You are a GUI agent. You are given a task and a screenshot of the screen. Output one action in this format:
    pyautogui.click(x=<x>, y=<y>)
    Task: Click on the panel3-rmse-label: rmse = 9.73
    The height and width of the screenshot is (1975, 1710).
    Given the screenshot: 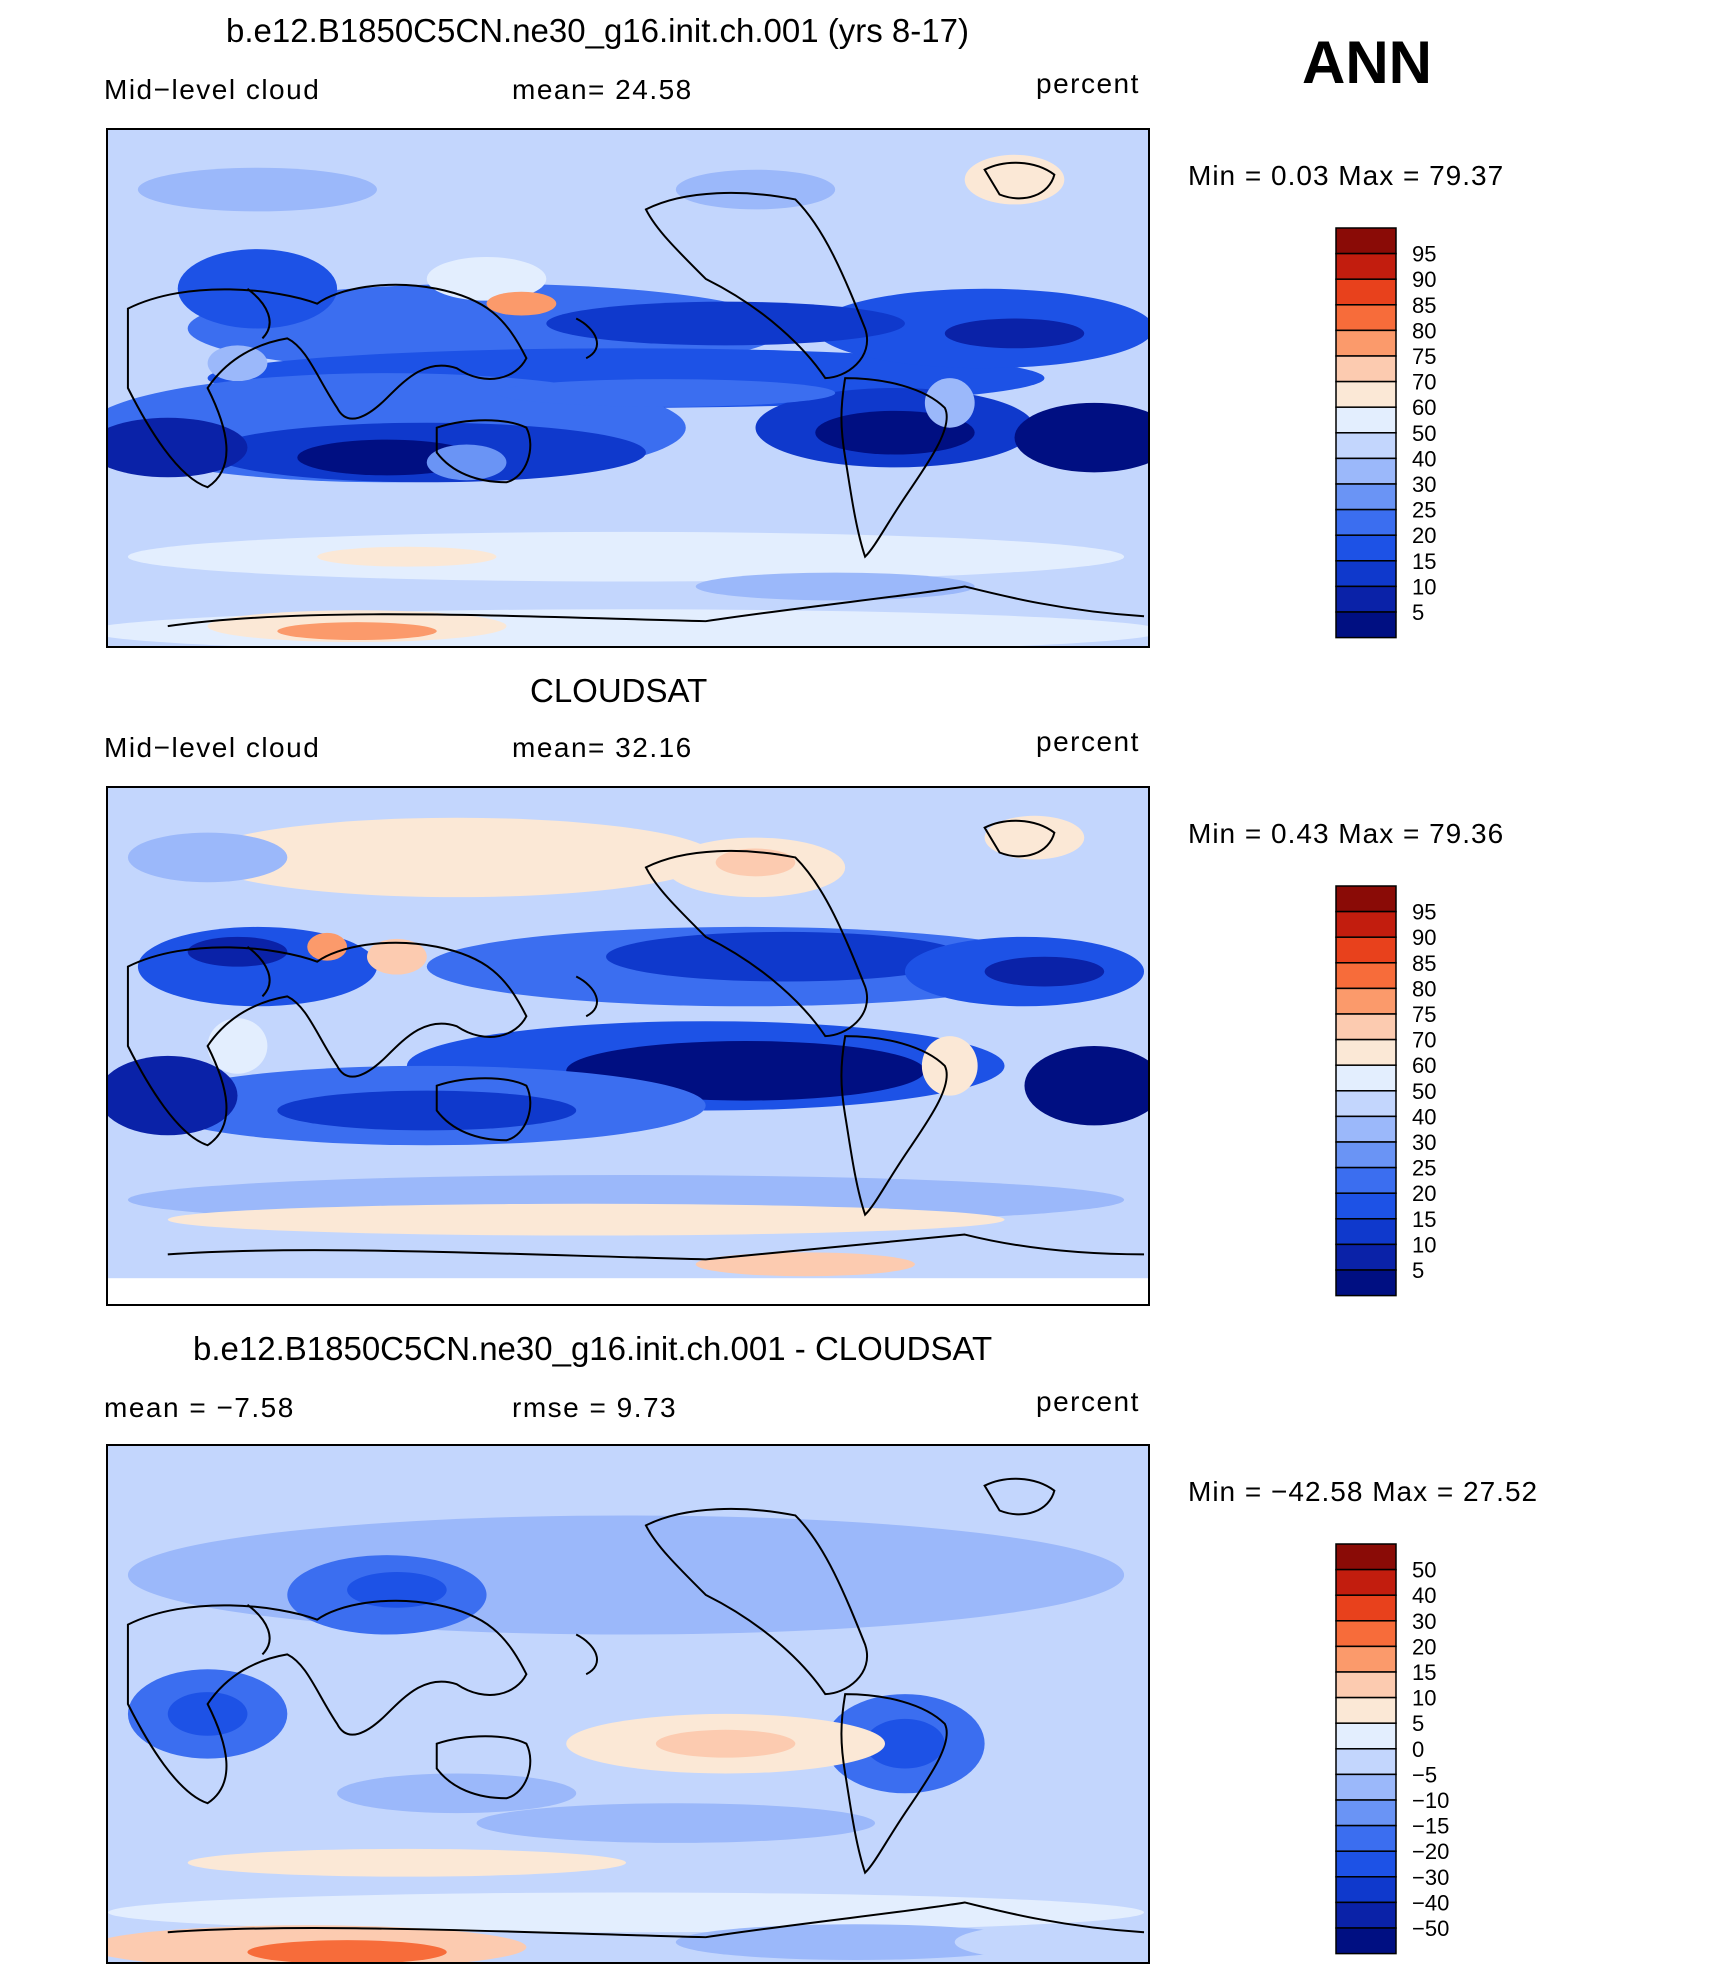 What is the action you would take?
    pyautogui.click(x=595, y=1407)
    